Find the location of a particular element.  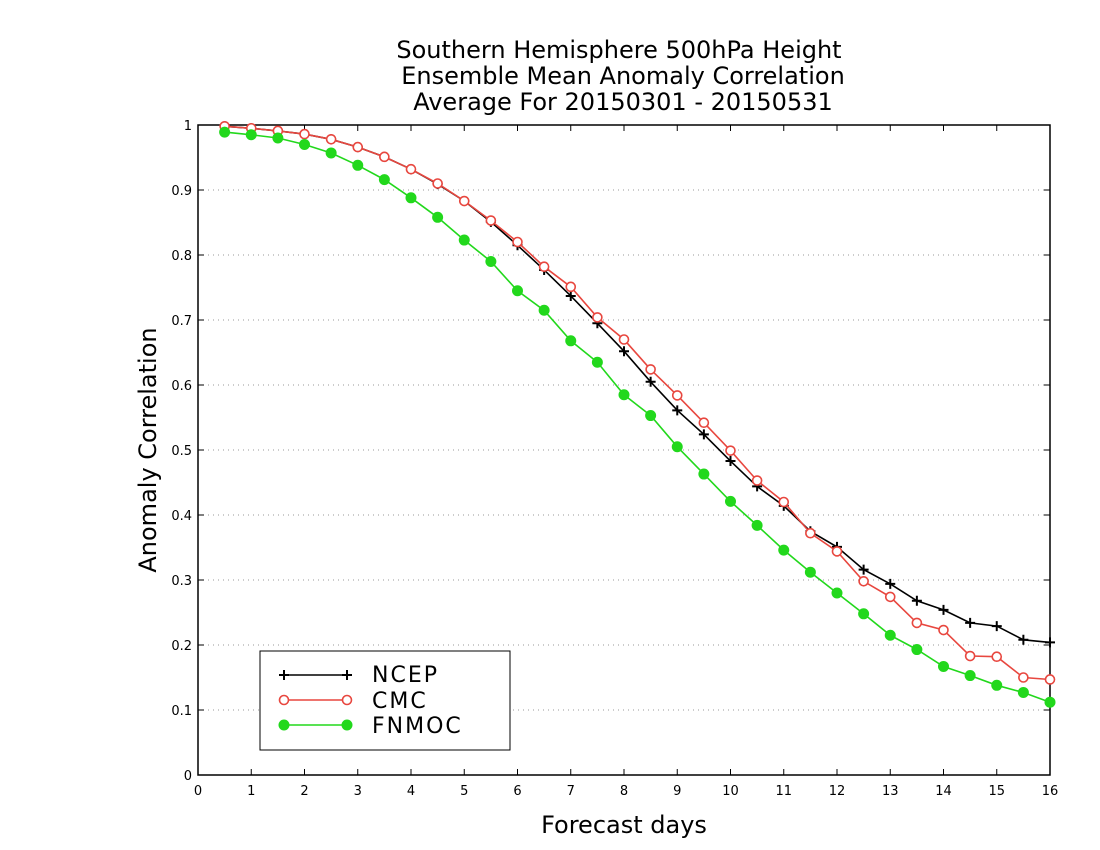

y-tick-label: 0.1 is located at coordinates (181, 711).